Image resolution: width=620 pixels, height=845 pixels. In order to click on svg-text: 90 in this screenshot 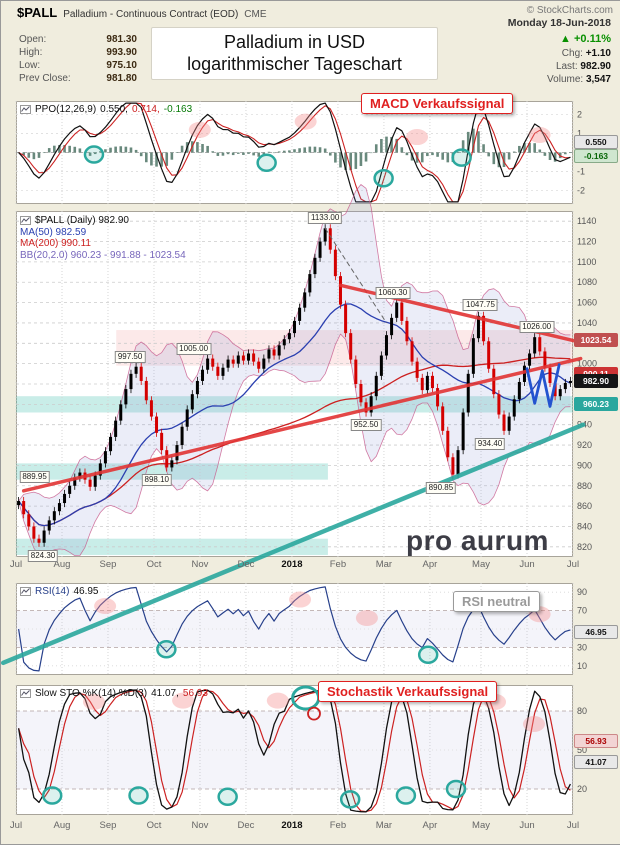, I will do `click(582, 592)`.